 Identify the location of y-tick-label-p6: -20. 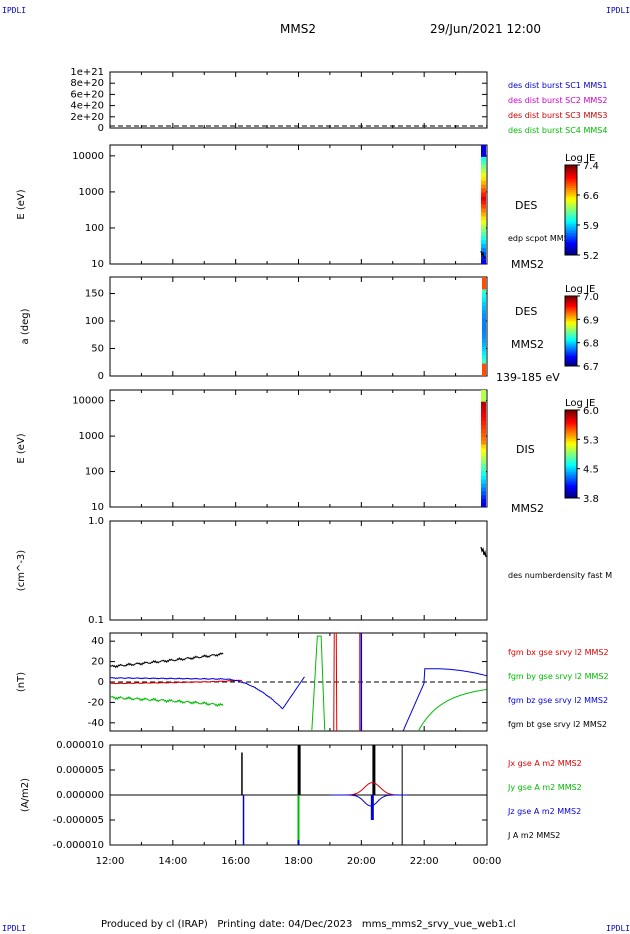
(96, 702).